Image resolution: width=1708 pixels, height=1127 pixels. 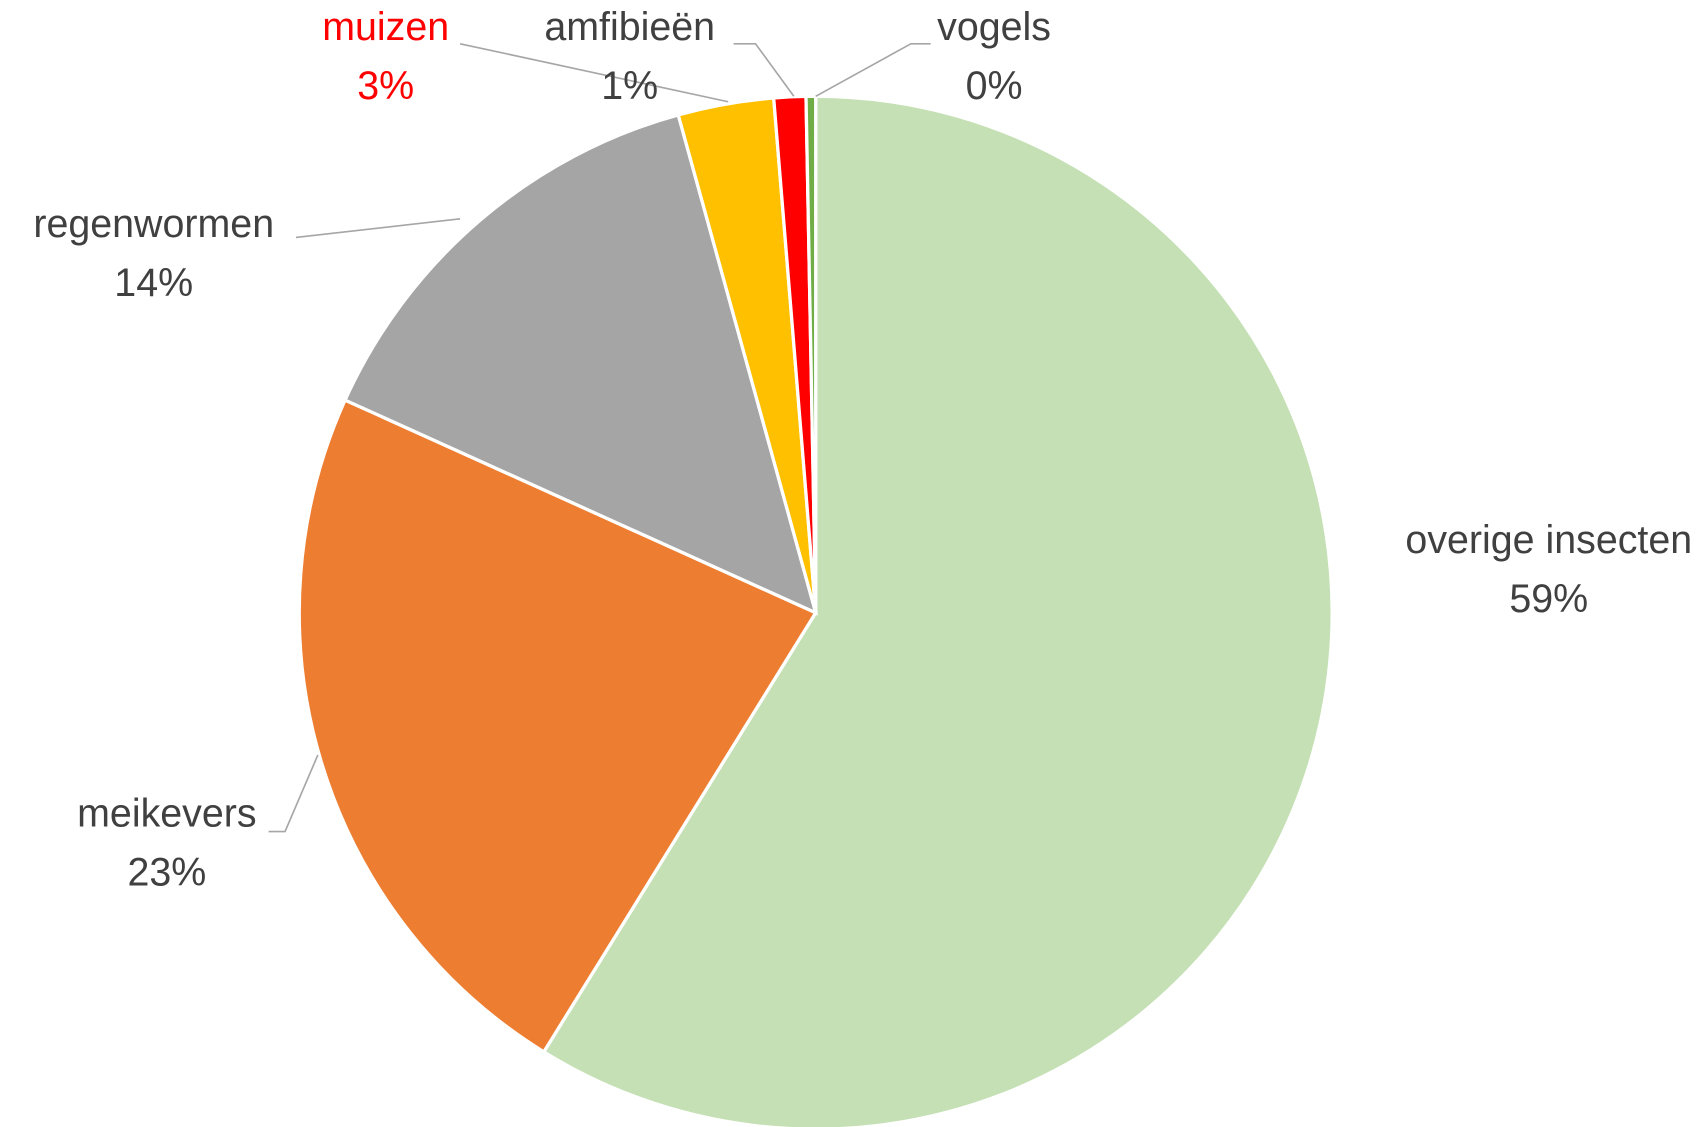 What do you see at coordinates (994, 27) in the screenshot?
I see `slice-label: vogels` at bounding box center [994, 27].